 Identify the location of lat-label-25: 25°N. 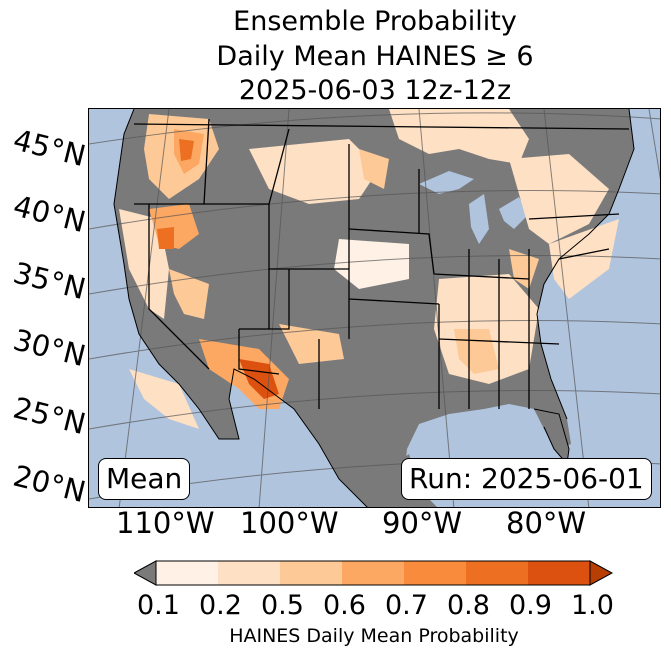
(49, 416).